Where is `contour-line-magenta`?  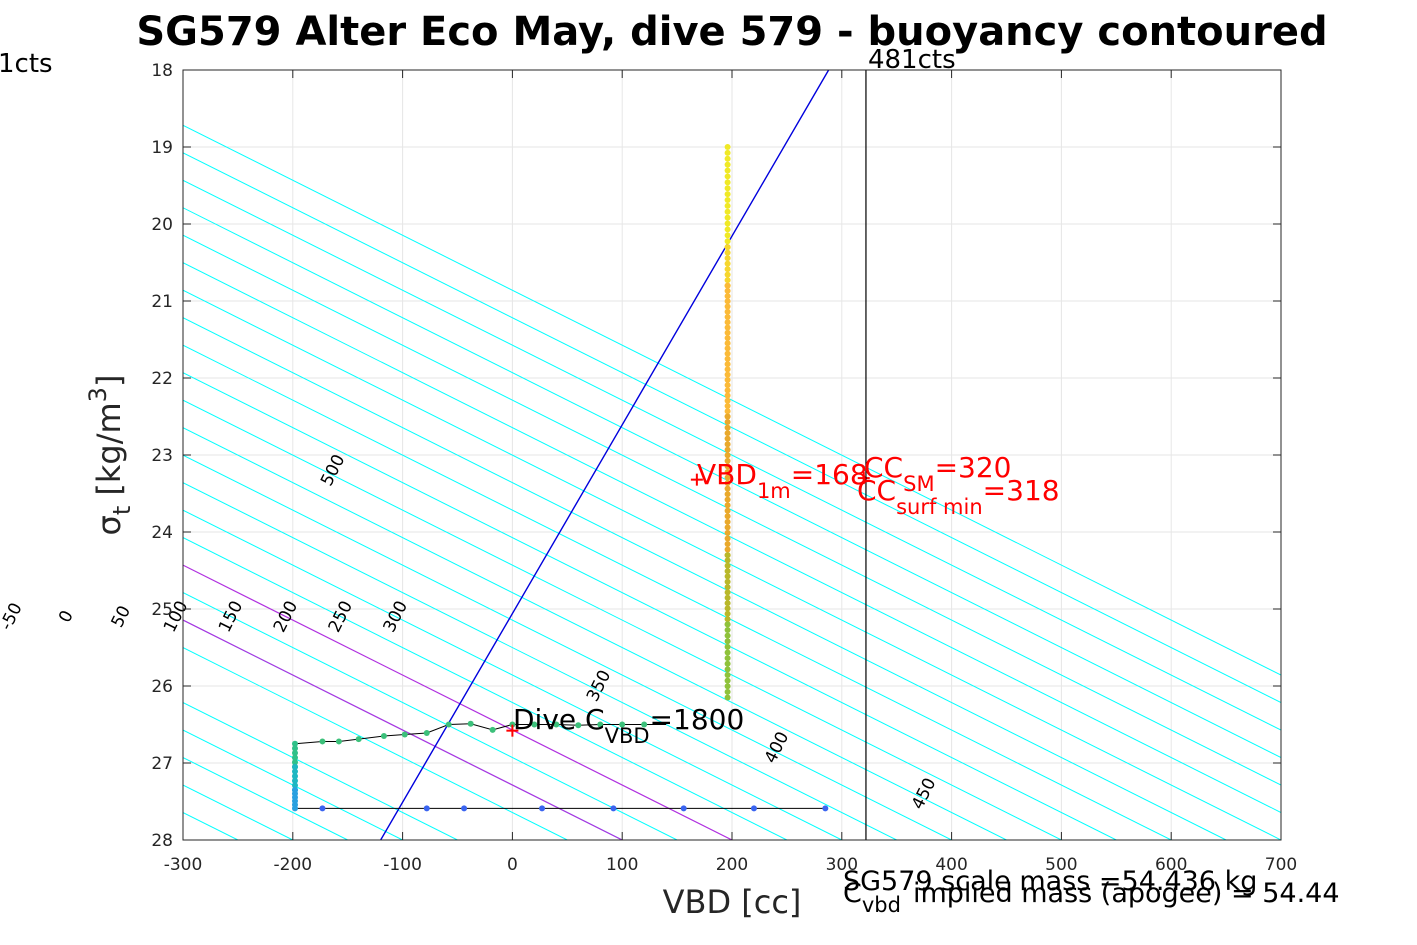 contour-line-magenta is located at coordinates (403, 729).